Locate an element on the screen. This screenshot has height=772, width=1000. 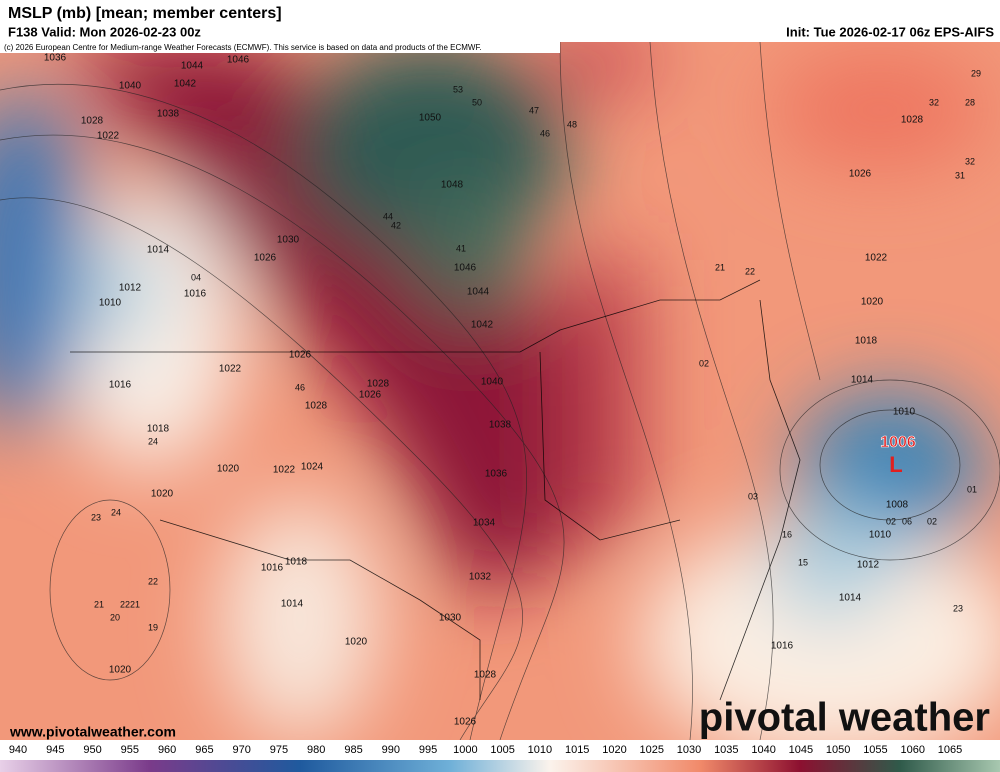
member-center: 41 is located at coordinates (461, 248).